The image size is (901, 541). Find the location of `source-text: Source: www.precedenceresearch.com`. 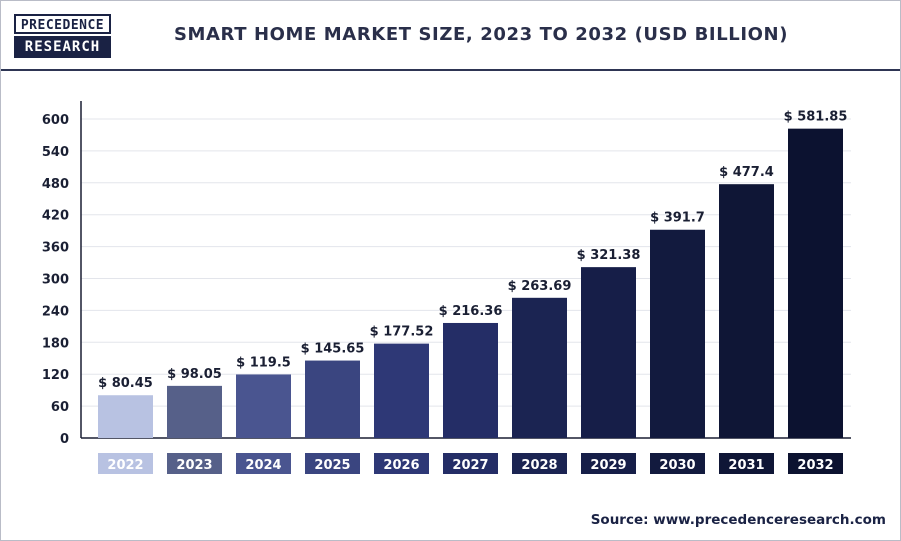

source-text: Source: www.precedenceresearch.com is located at coordinates (738, 520).